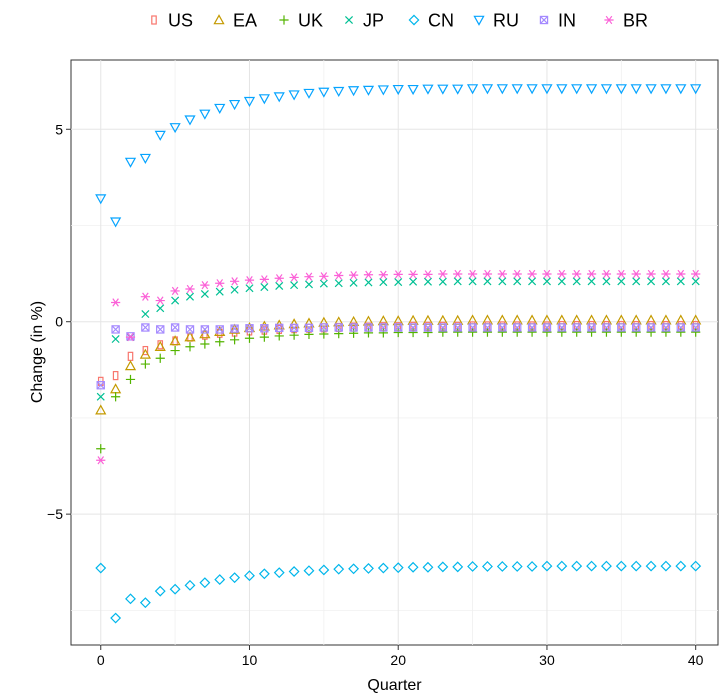  What do you see at coordinates (496, 21) in the screenshot?
I see `legend-item-ru: RU` at bounding box center [496, 21].